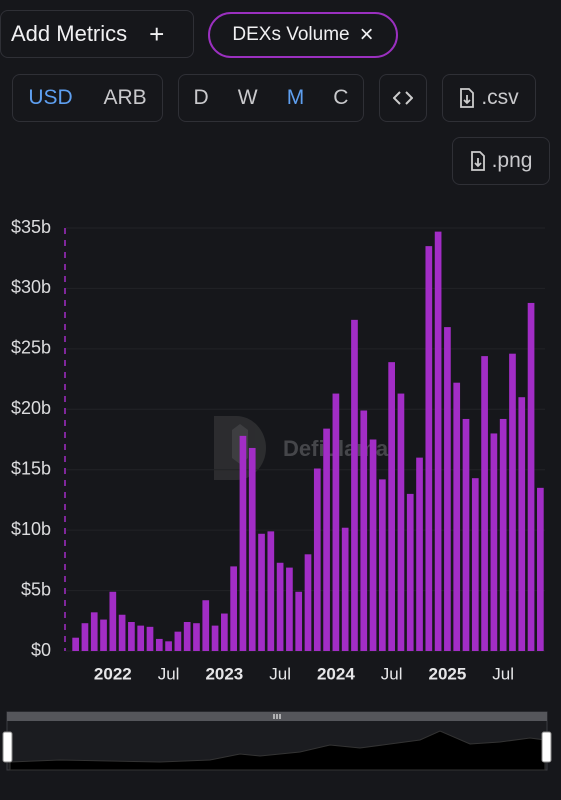  Describe the element at coordinates (31, 408) in the screenshot. I see `y-tick-label: $20b` at that location.